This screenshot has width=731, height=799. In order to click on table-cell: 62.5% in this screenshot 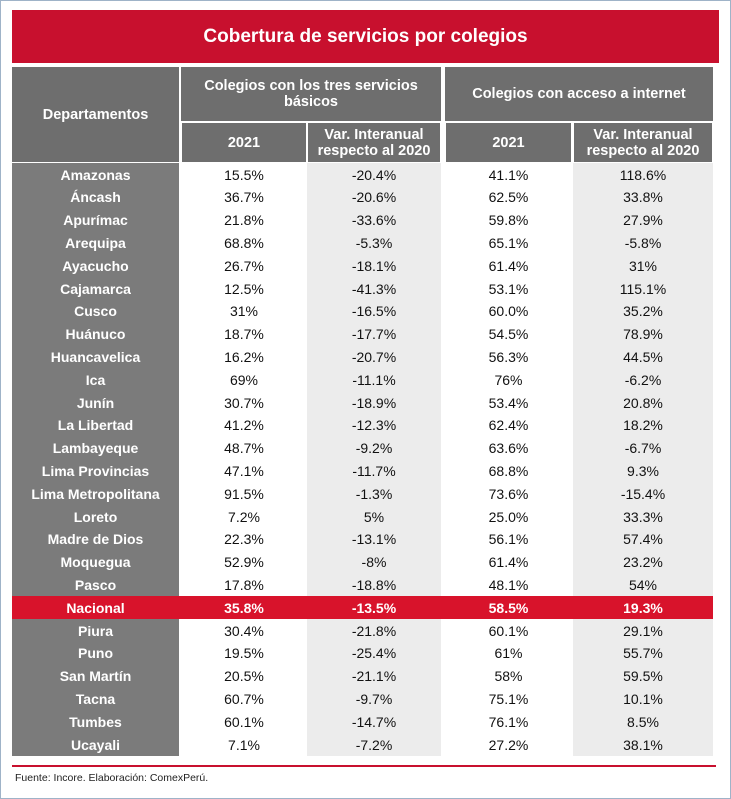, I will do `click(508, 197)`.